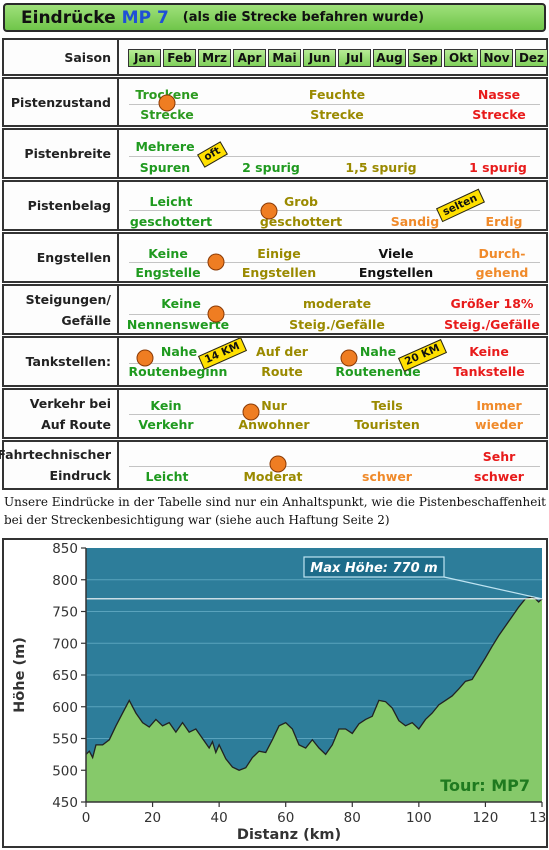 This screenshot has width=549, height=850. Describe the element at coordinates (65, 771) in the screenshot. I see `y-tick-label: 500` at that location.